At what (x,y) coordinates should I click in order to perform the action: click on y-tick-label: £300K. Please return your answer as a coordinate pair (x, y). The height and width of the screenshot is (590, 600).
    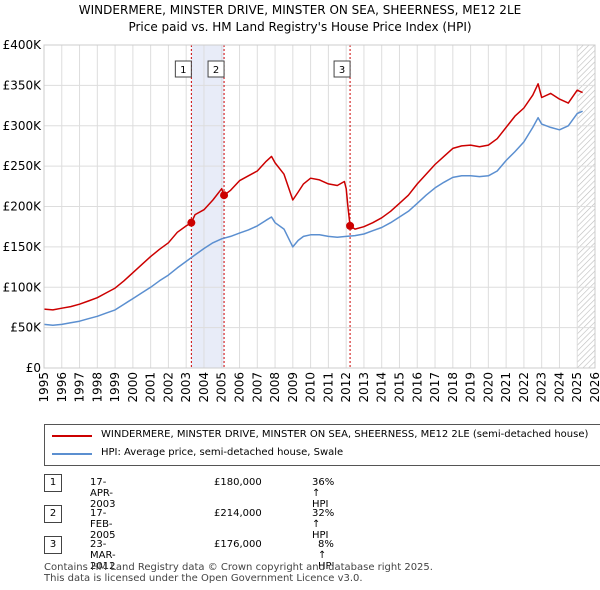
    Looking at the image, I should click on (23, 126).